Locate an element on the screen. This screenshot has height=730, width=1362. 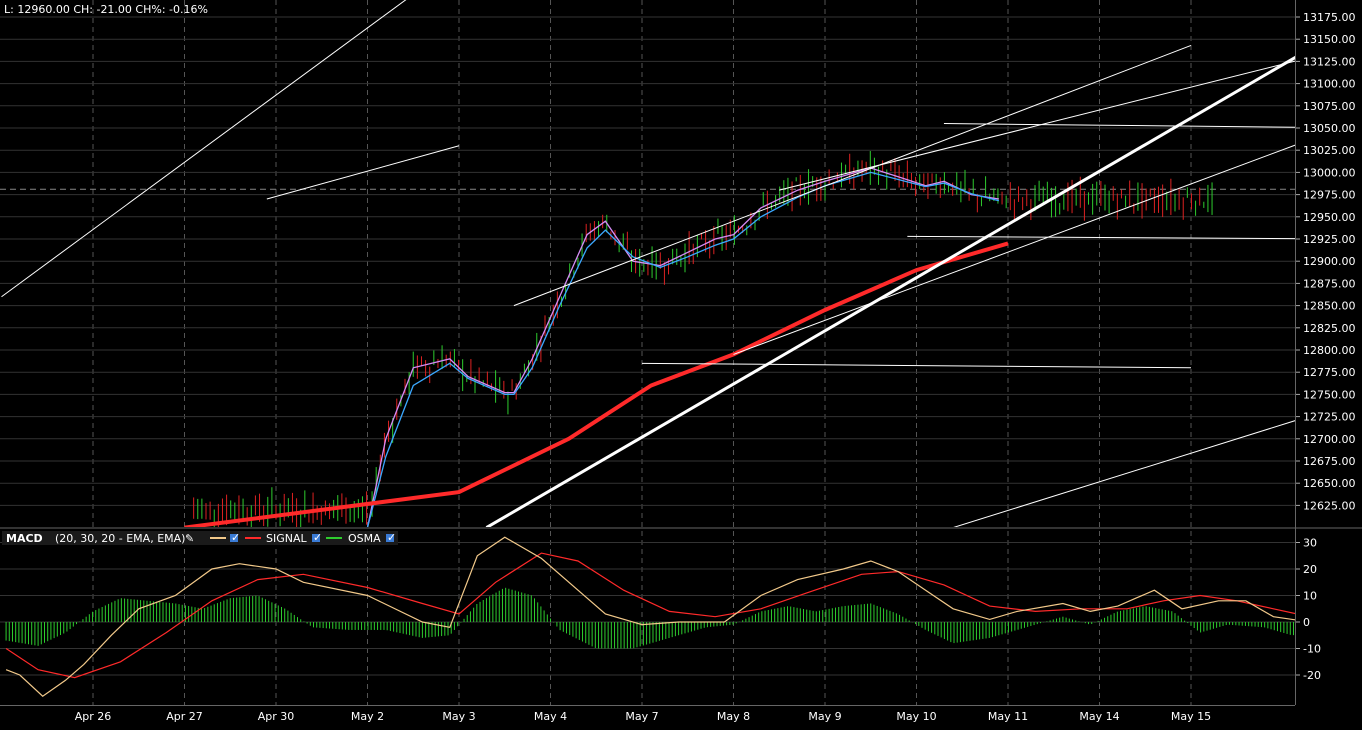
price-tick-label: 13025.00 is located at coordinates (1329, 150).